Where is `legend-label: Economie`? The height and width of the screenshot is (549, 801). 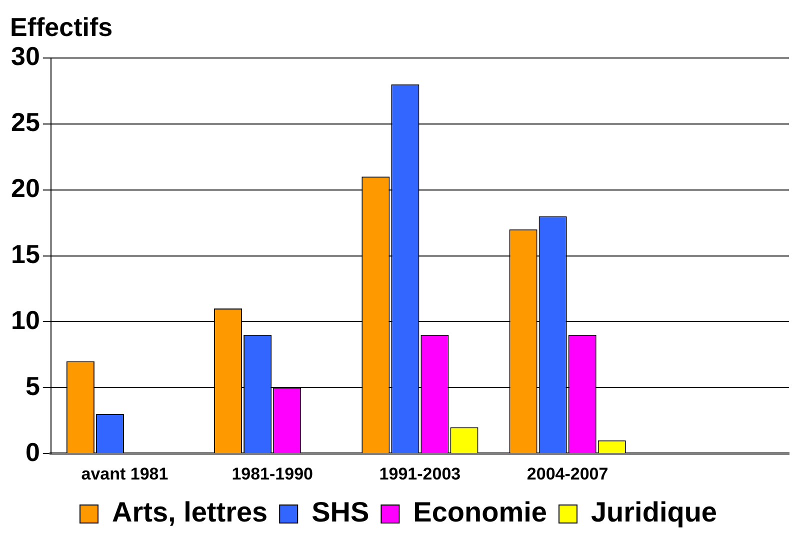 legend-label: Economie is located at coordinates (480, 512).